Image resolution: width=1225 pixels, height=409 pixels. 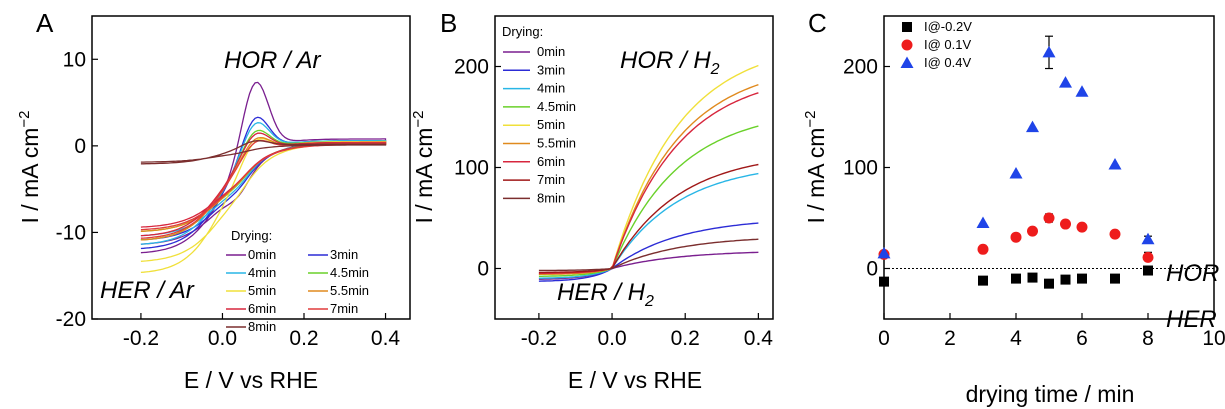 What do you see at coordinates (303, 338) in the screenshot?
I see `x-tick-label: 0.2` at bounding box center [303, 338].